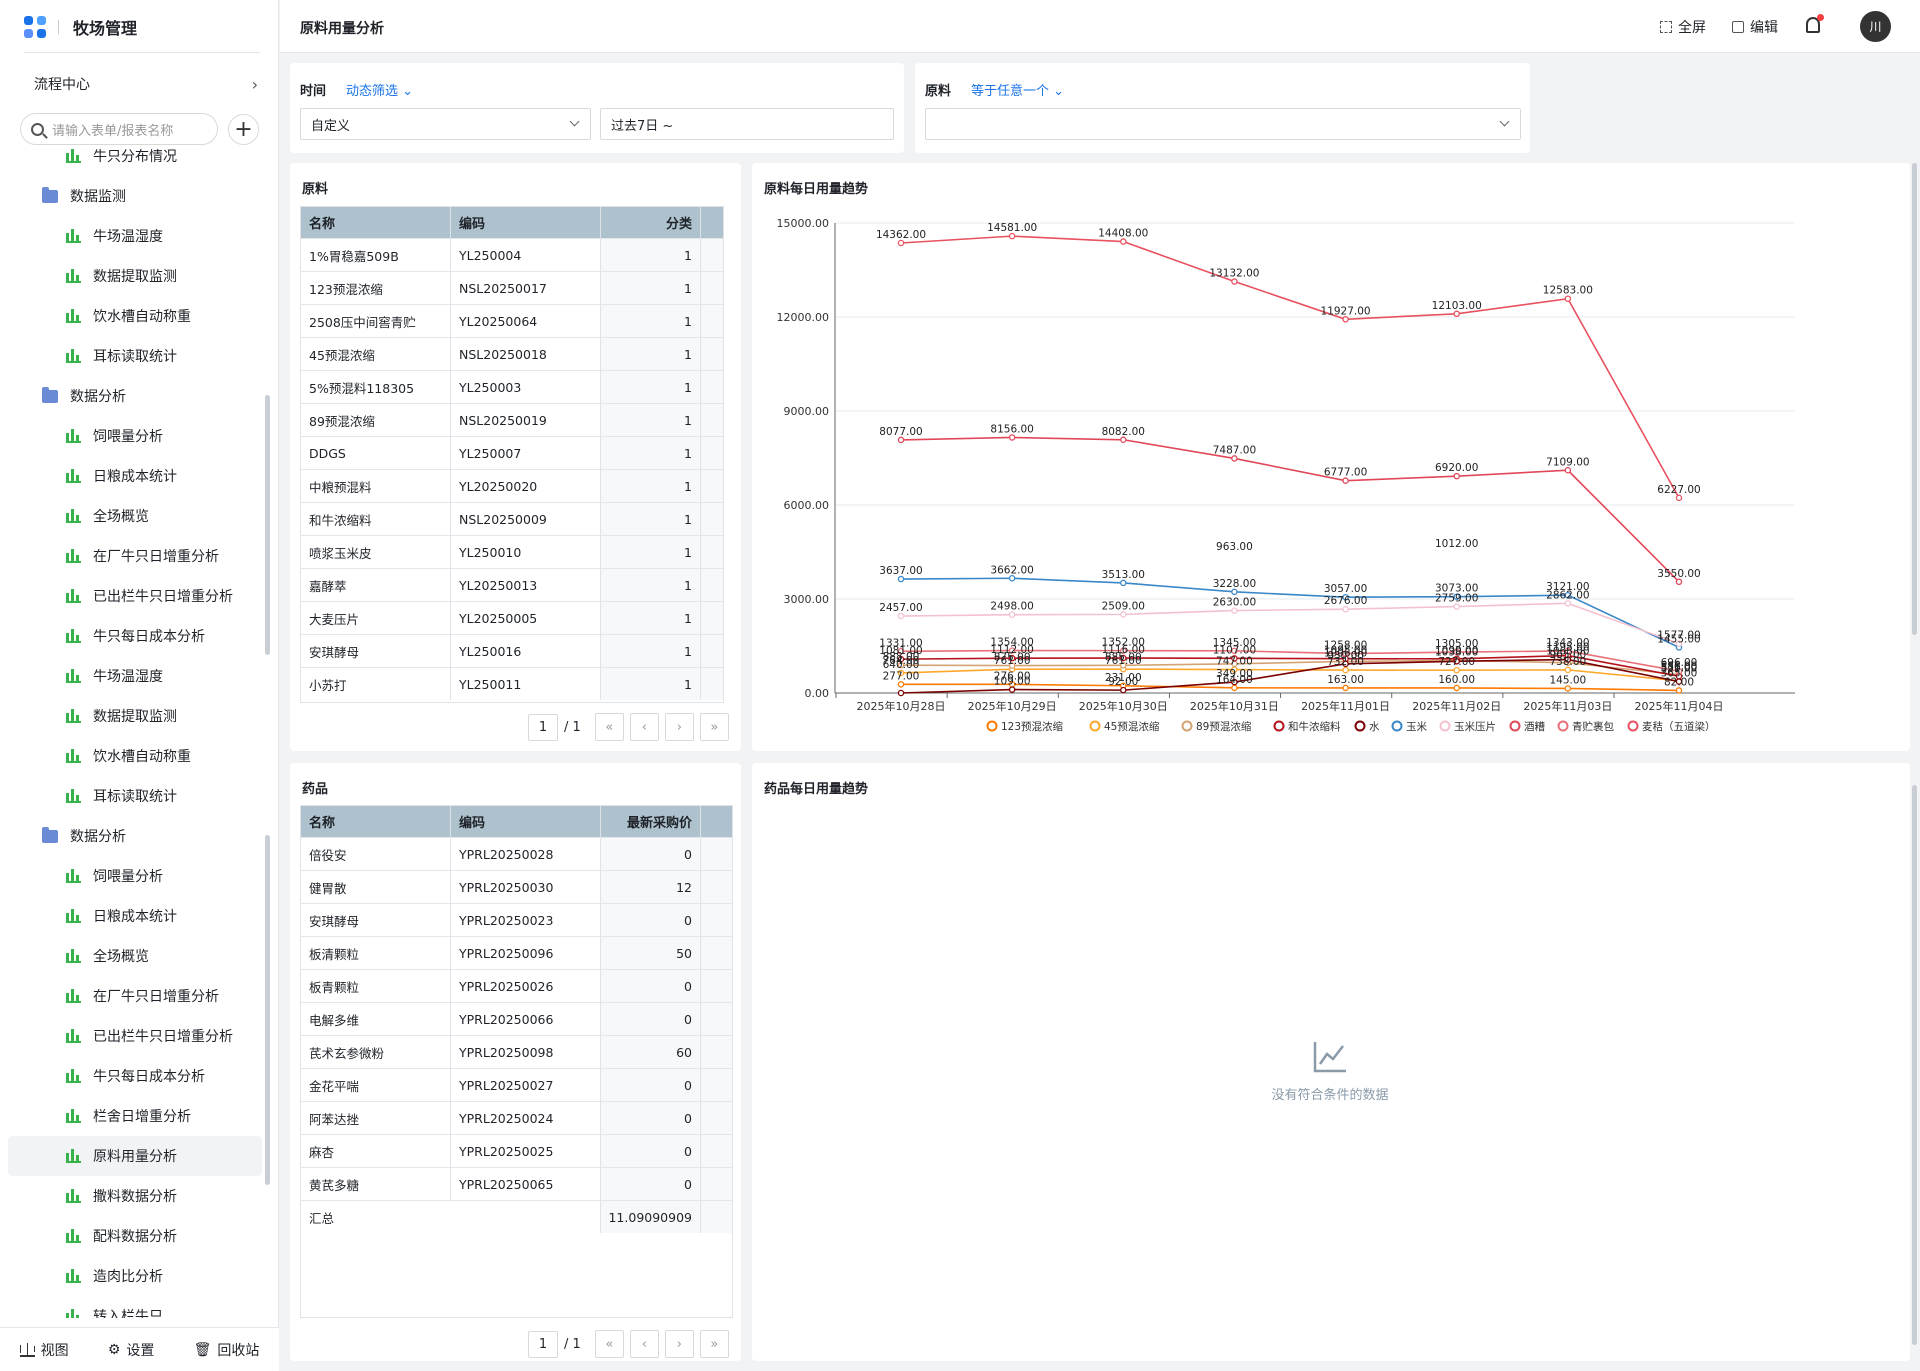 The width and height of the screenshot is (1920, 1371). Describe the element at coordinates (516, 853) in the screenshot. I see `table-row: 倍役安 YPRL20250028 0` at that location.